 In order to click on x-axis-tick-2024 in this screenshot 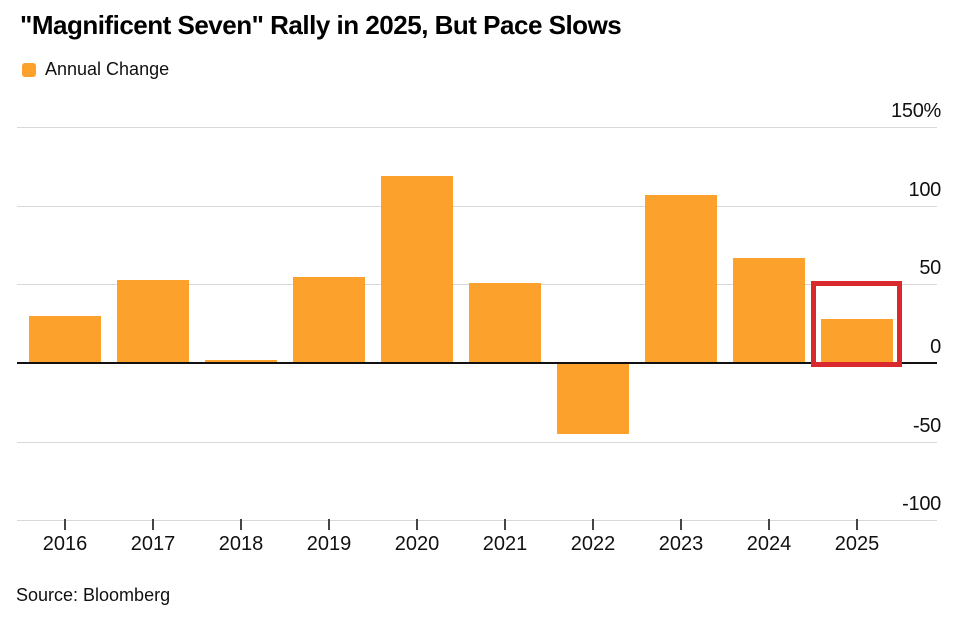, I will do `click(769, 524)`.